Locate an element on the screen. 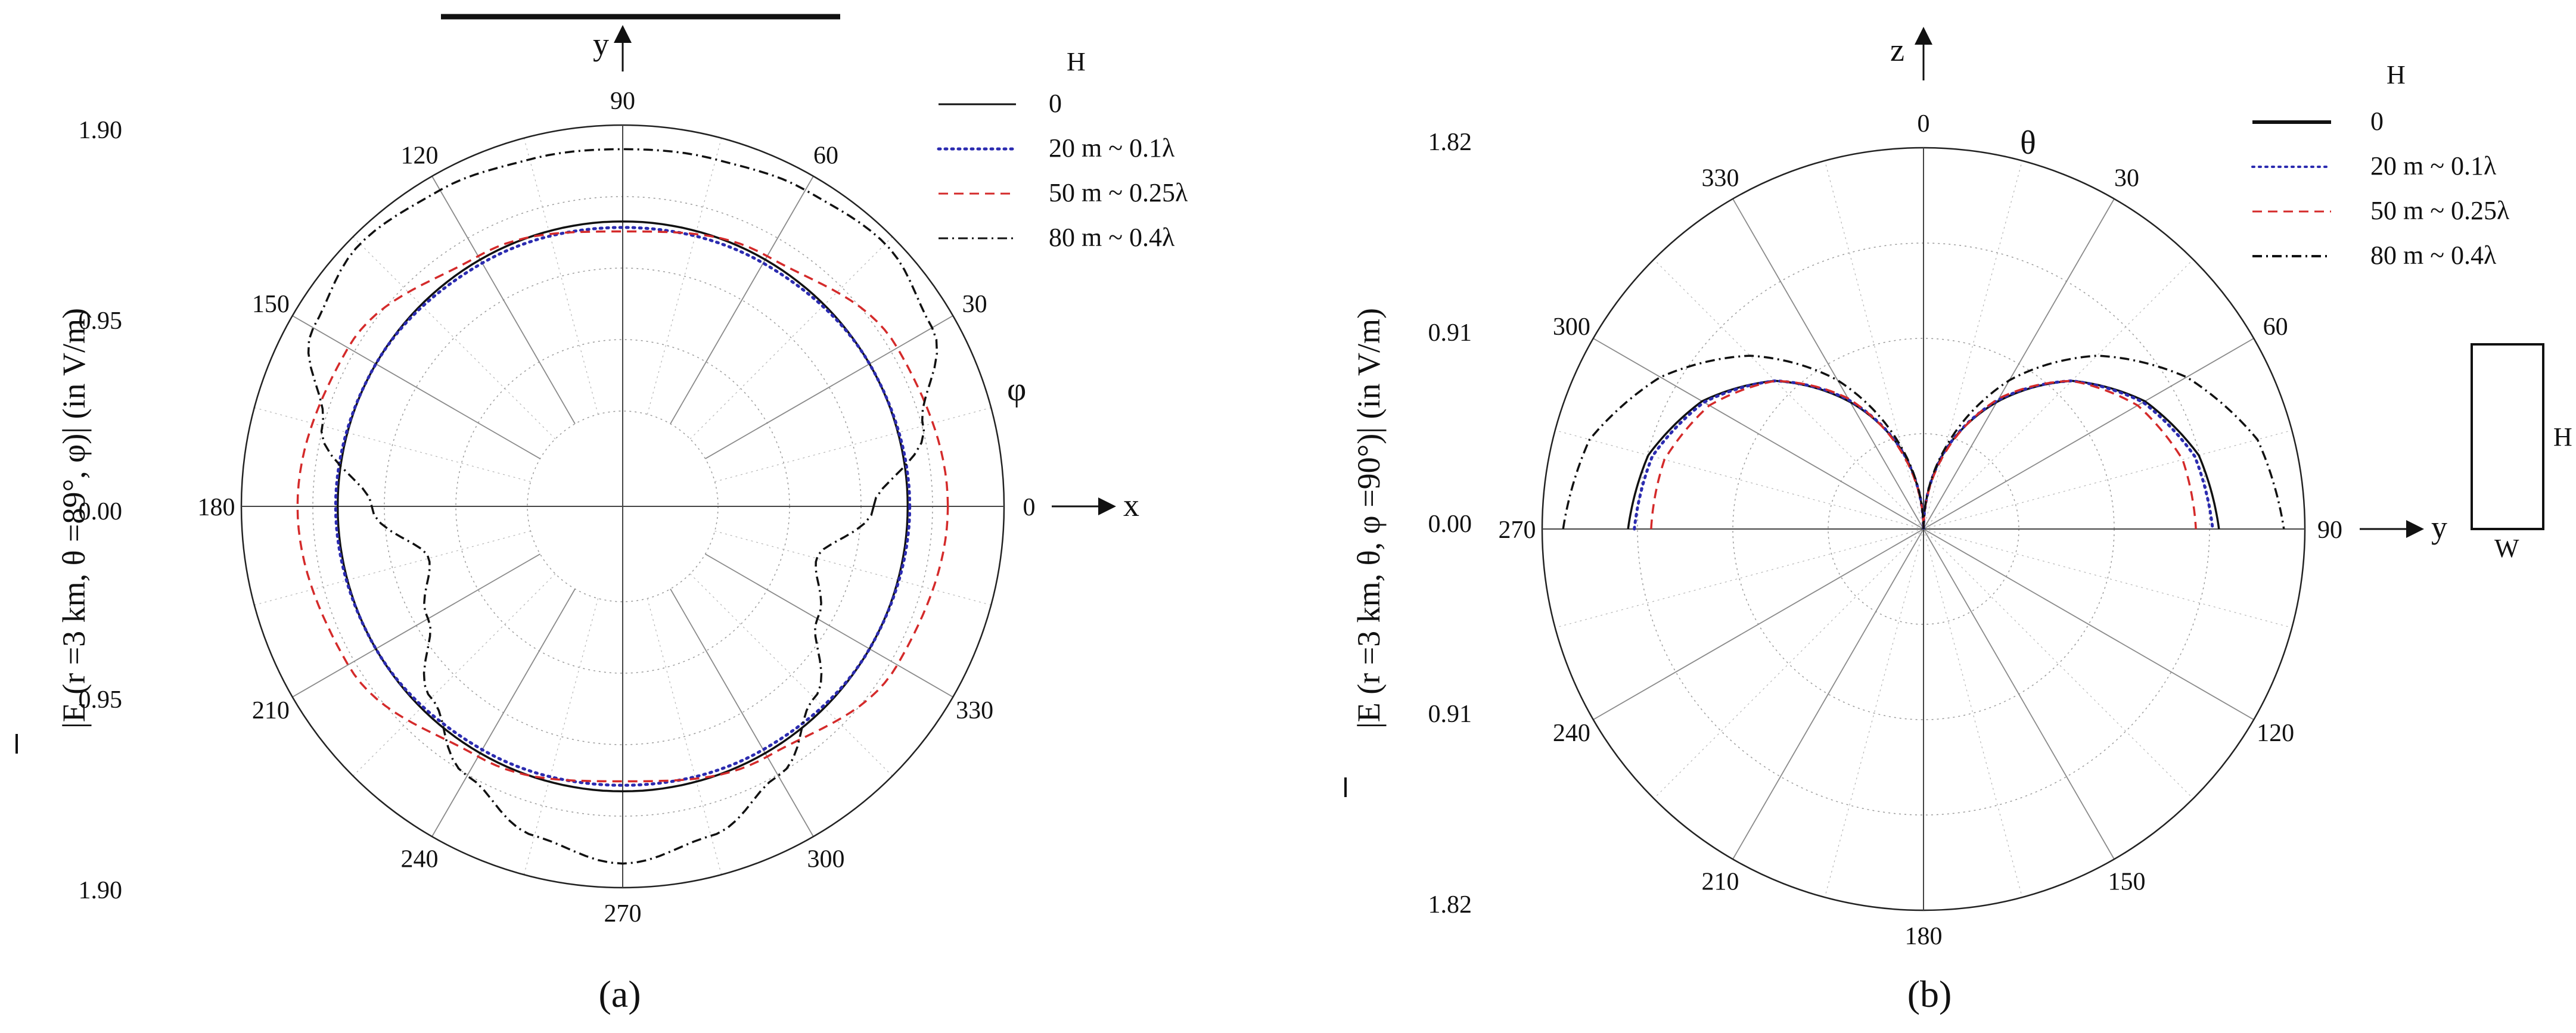  panel-b-z-label: z is located at coordinates (1897, 50).